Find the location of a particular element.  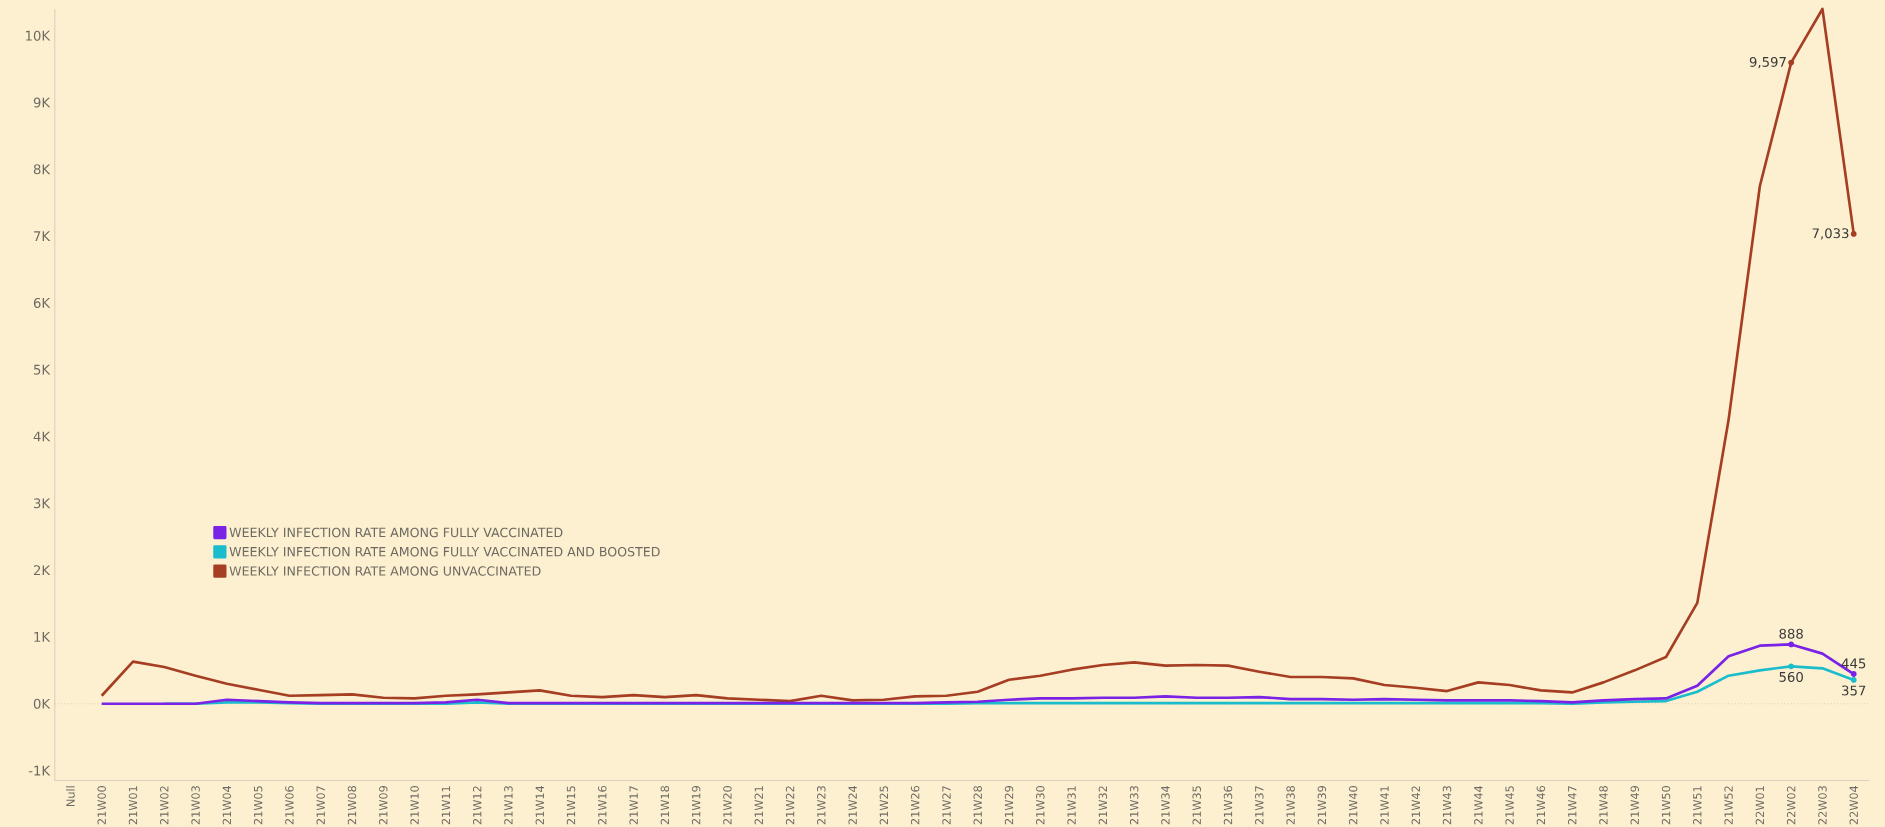

x-tick-label: 21W39 is located at coordinates (1322, 805).